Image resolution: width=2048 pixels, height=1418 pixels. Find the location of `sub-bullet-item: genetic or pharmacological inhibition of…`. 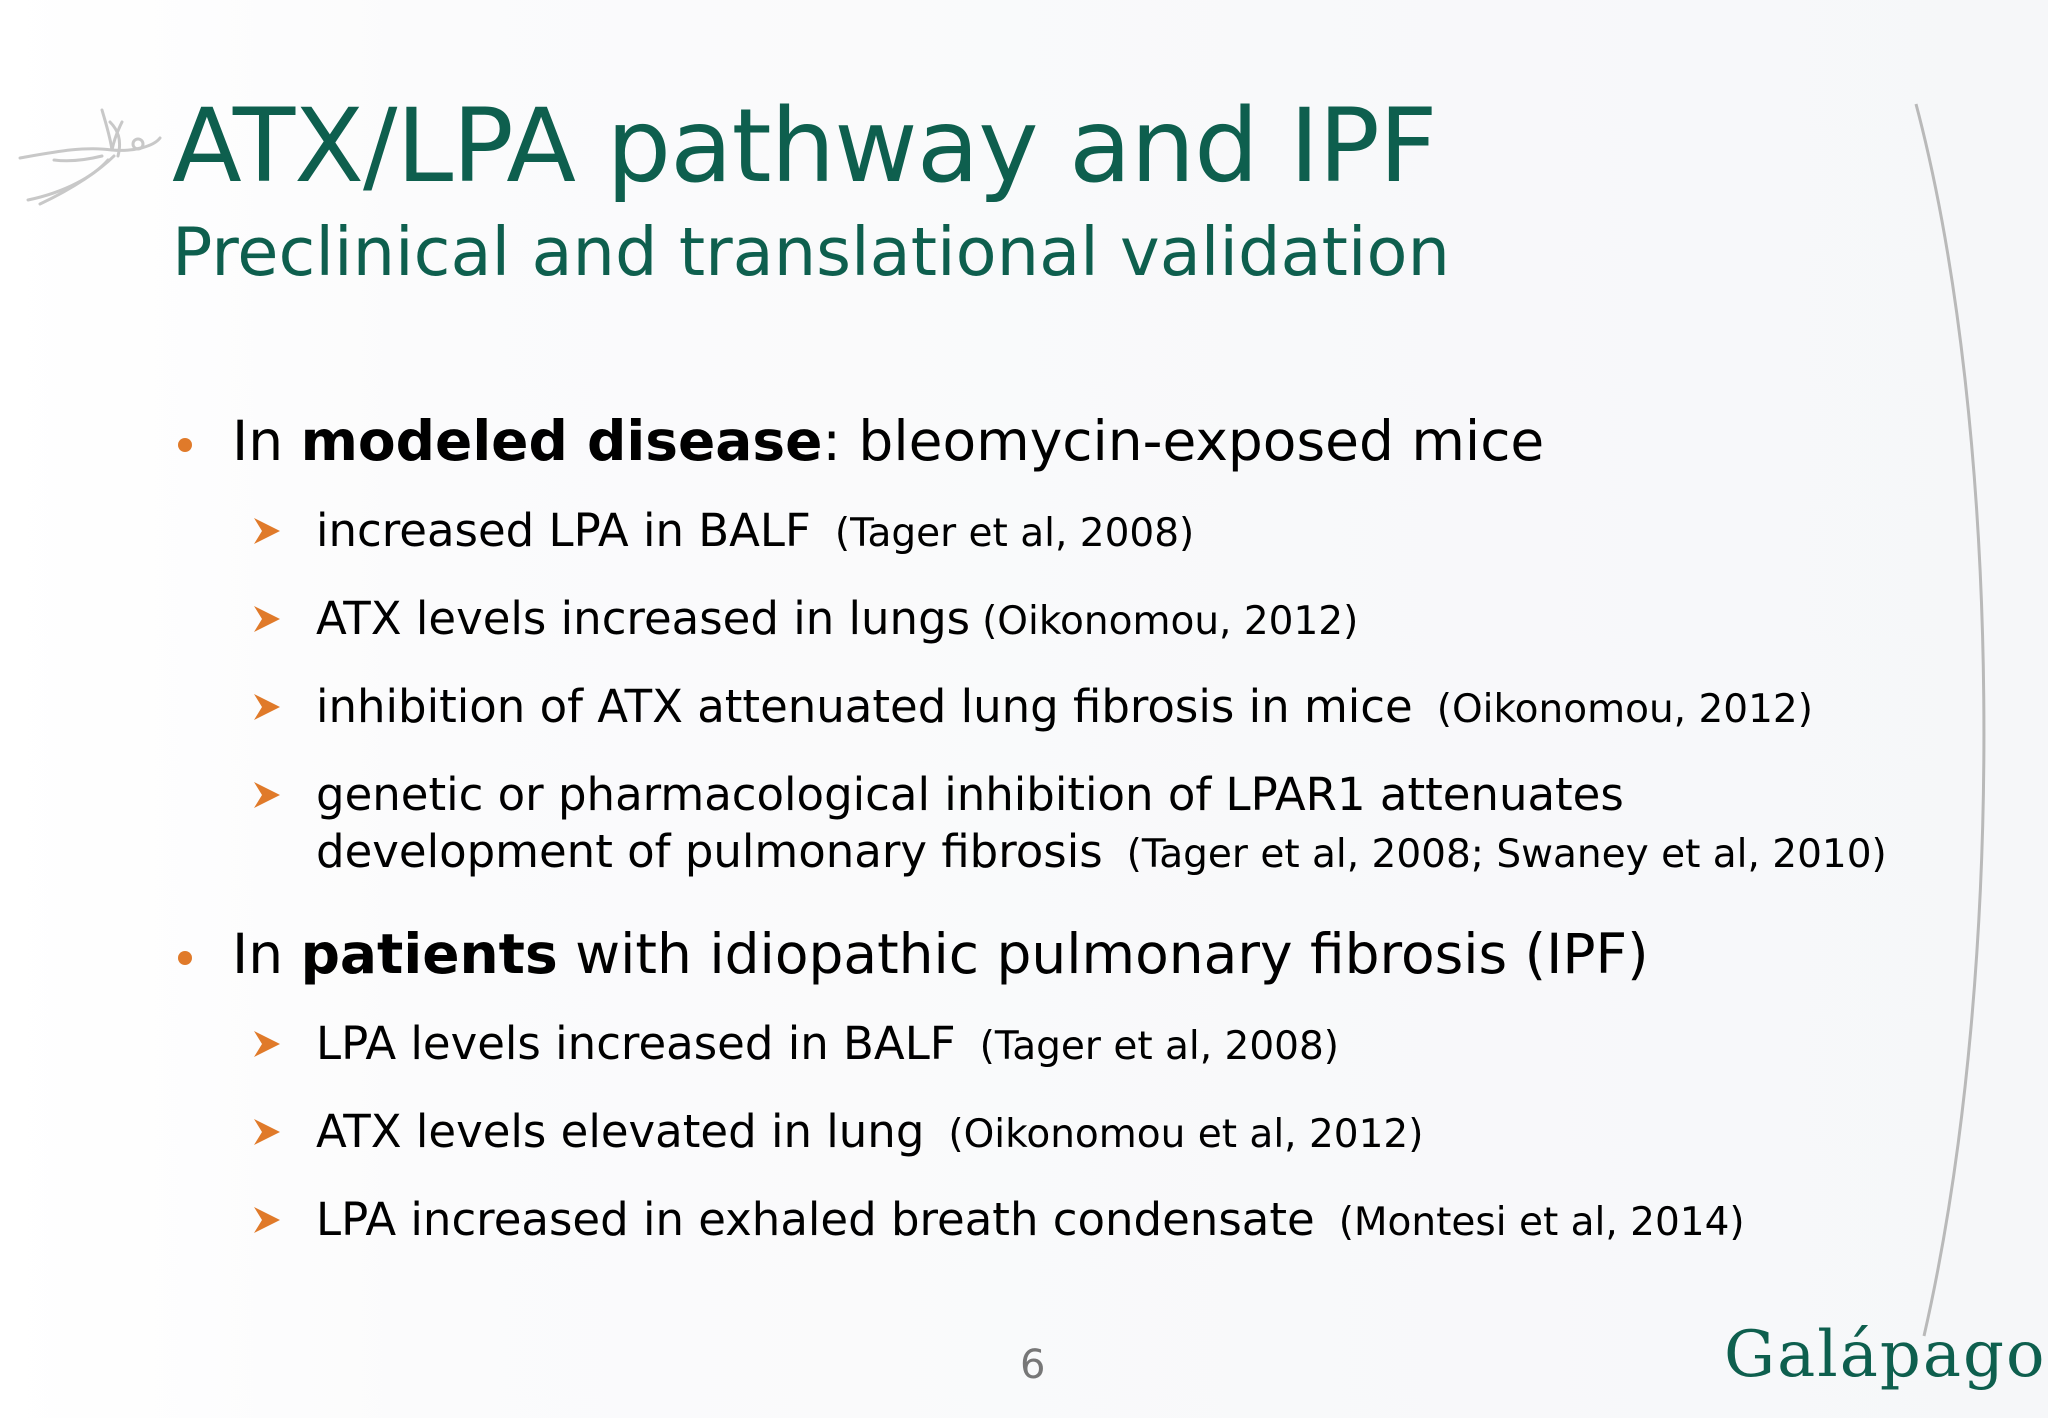

sub-bullet-item: genetic or pharmacological inhibition of… is located at coordinates (1032, 824).